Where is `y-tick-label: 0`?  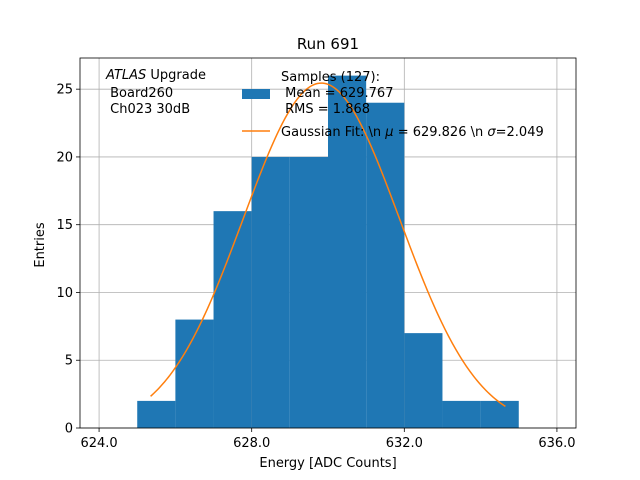
y-tick-label: 0 is located at coordinates (69, 429).